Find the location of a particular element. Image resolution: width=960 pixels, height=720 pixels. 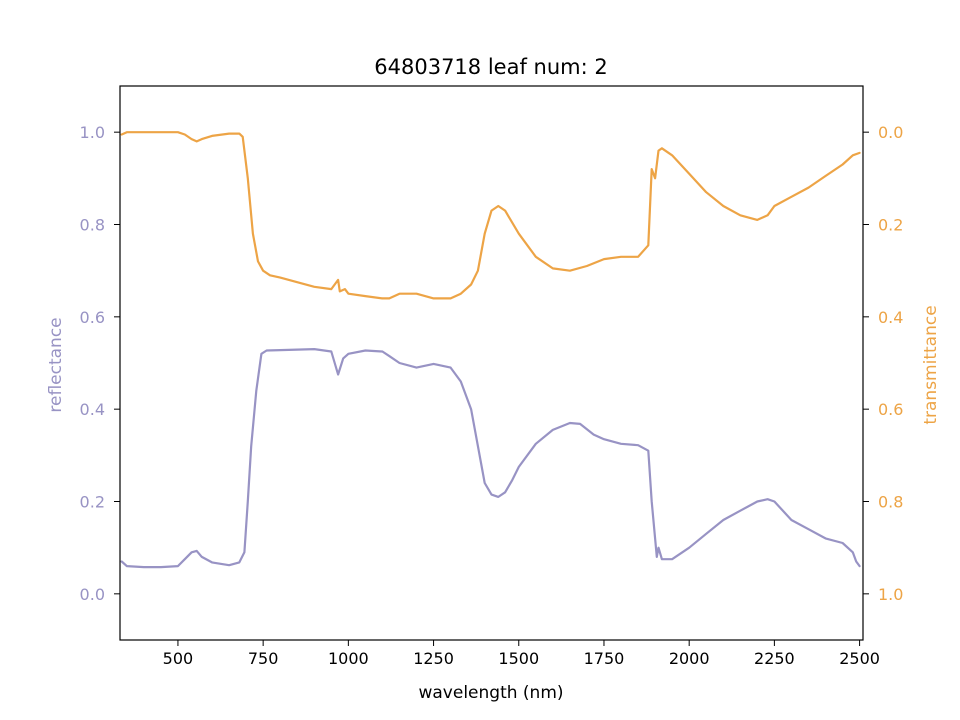

right-y-tick-label: 0.0 is located at coordinates (890, 132).